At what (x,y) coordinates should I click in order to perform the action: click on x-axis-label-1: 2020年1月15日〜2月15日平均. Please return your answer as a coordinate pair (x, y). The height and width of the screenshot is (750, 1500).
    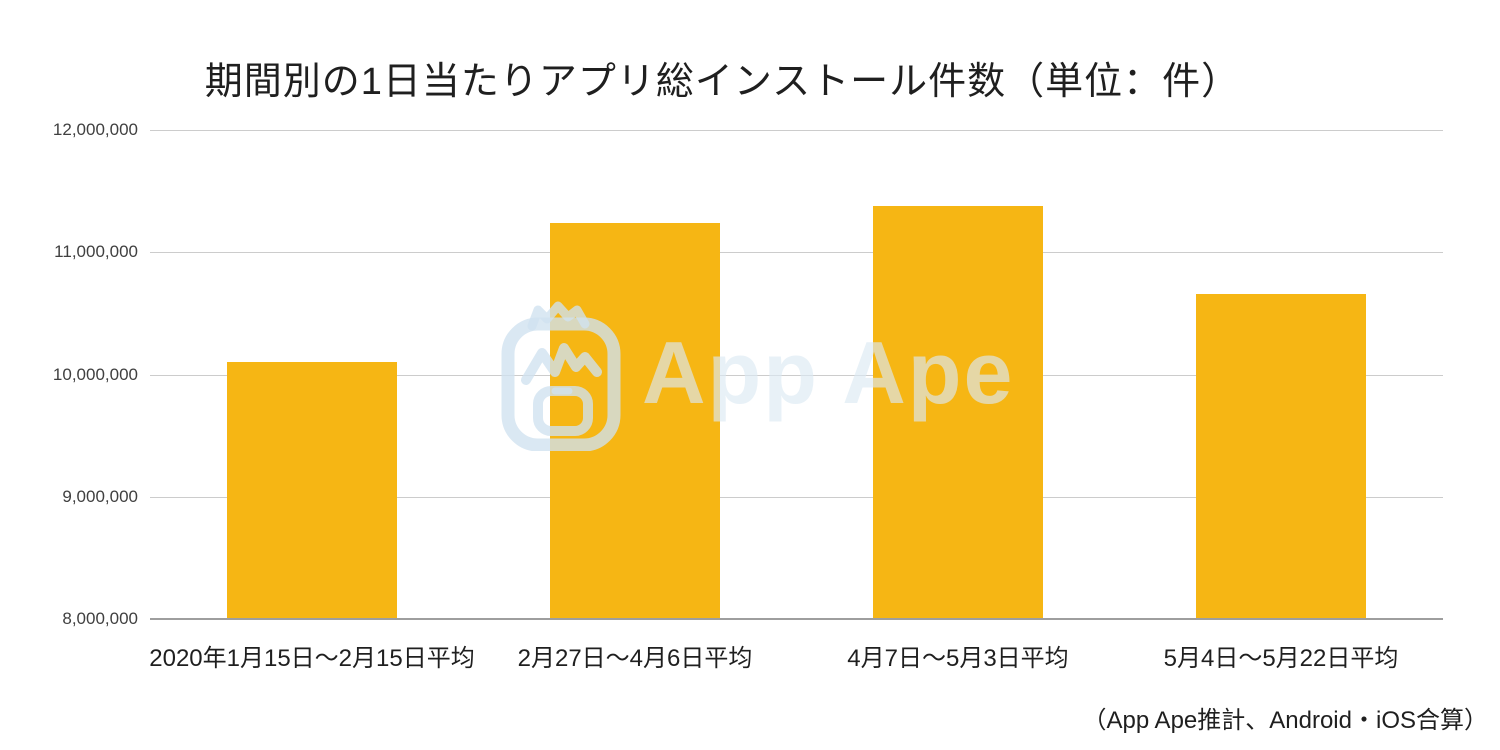
    Looking at the image, I should click on (312, 658).